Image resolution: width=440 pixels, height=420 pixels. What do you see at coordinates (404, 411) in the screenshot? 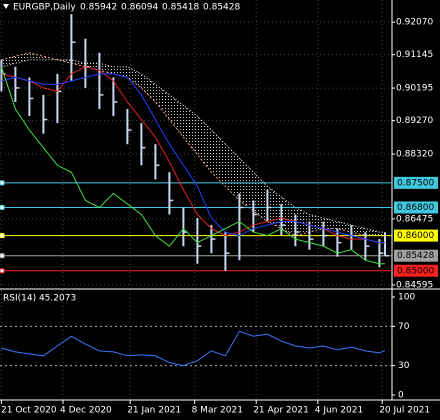
I see `x-tick-label: 20 Jul 2021` at bounding box center [404, 411].